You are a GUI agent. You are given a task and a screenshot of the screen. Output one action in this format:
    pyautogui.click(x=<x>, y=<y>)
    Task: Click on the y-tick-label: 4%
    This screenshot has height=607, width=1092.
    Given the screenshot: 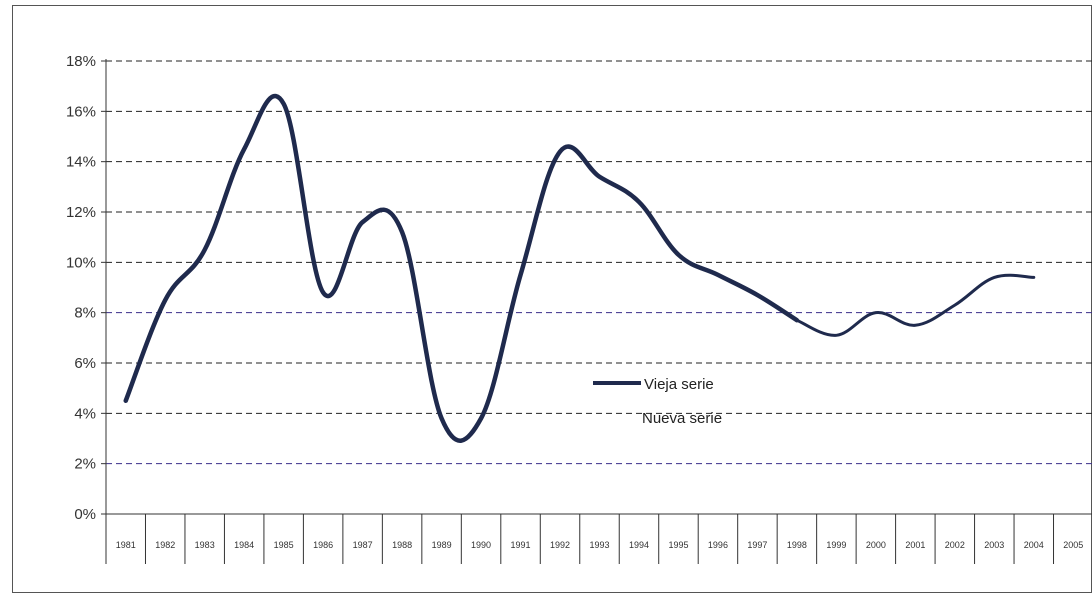 What is the action you would take?
    pyautogui.click(x=85, y=413)
    